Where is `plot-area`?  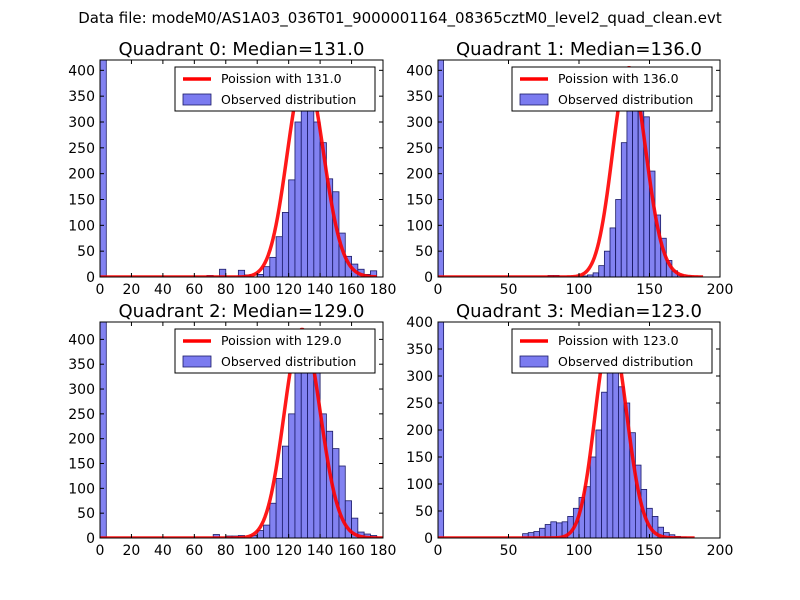
plot-area is located at coordinates (566, 430).